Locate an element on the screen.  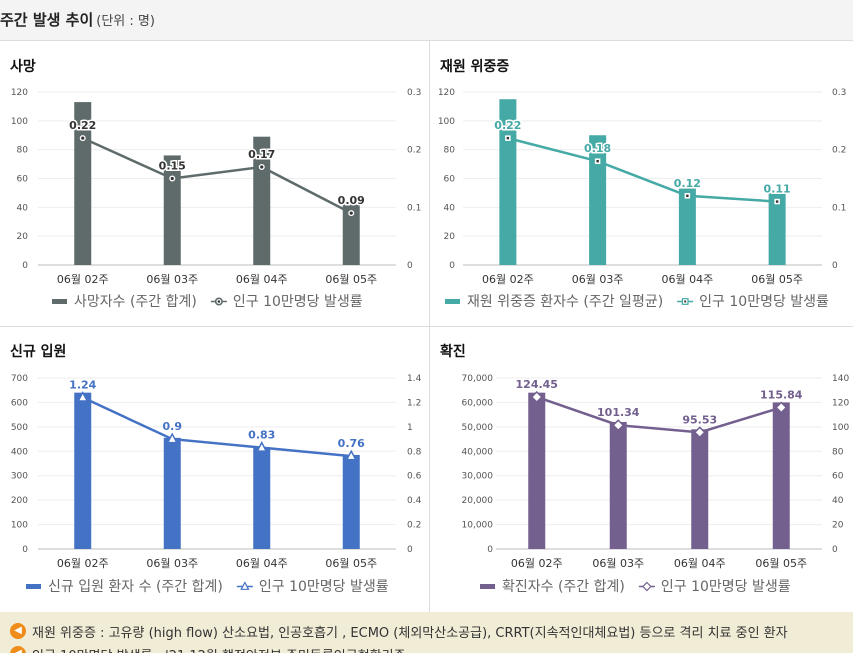
left-axis-tick: 600 is located at coordinates (19, 403).